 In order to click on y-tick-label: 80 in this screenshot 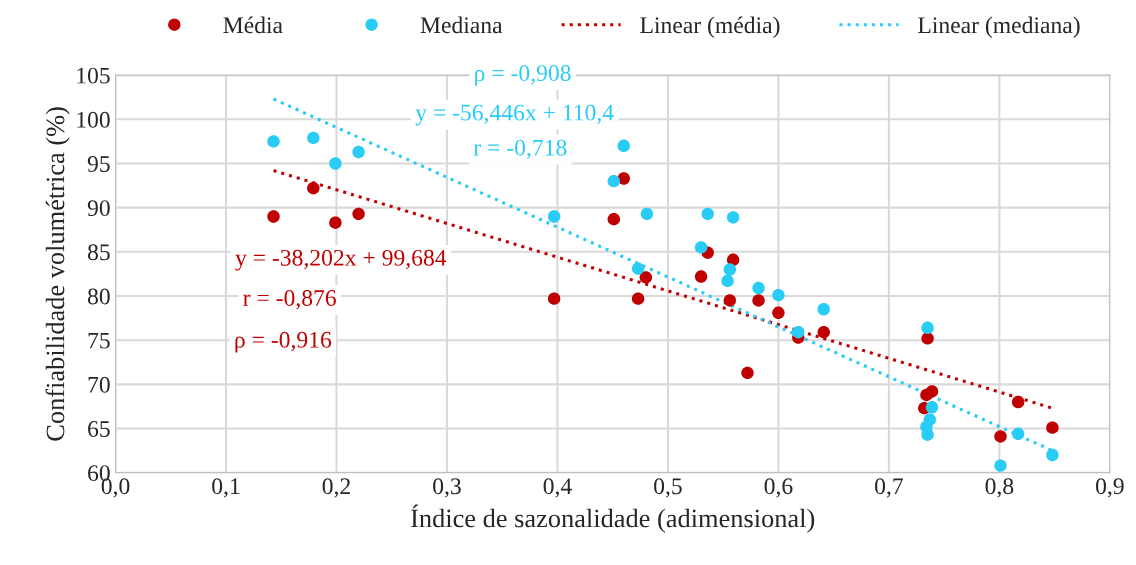, I will do `click(98, 296)`.